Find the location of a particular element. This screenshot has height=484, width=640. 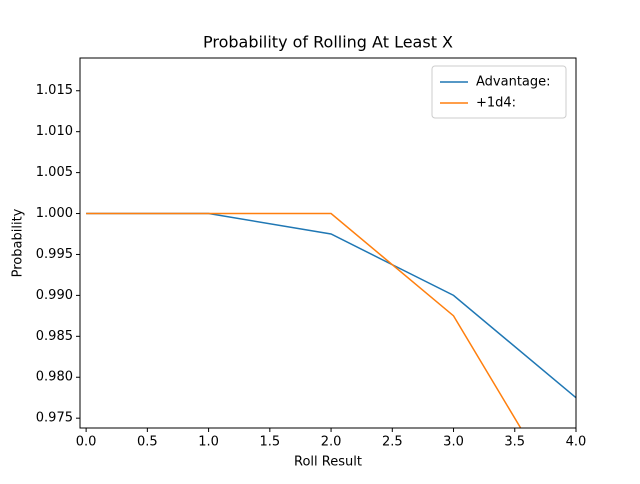

x-tick-label: 3.0 is located at coordinates (453, 442).